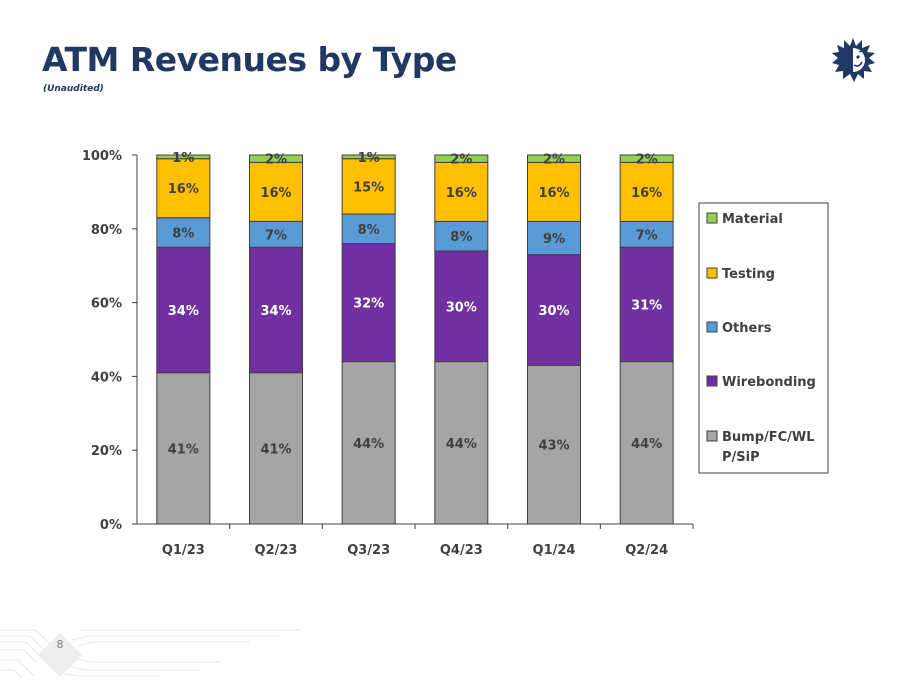 The width and height of the screenshot is (905, 680). What do you see at coordinates (73, 89) in the screenshot?
I see `page-subtitle: (Unaudited)` at bounding box center [73, 89].